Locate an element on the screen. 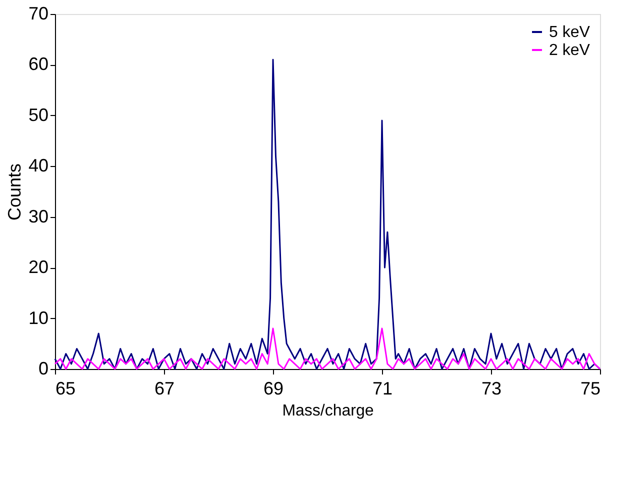 This screenshot has width=637, height=477. x-tick-label: 73 is located at coordinates (491, 388).